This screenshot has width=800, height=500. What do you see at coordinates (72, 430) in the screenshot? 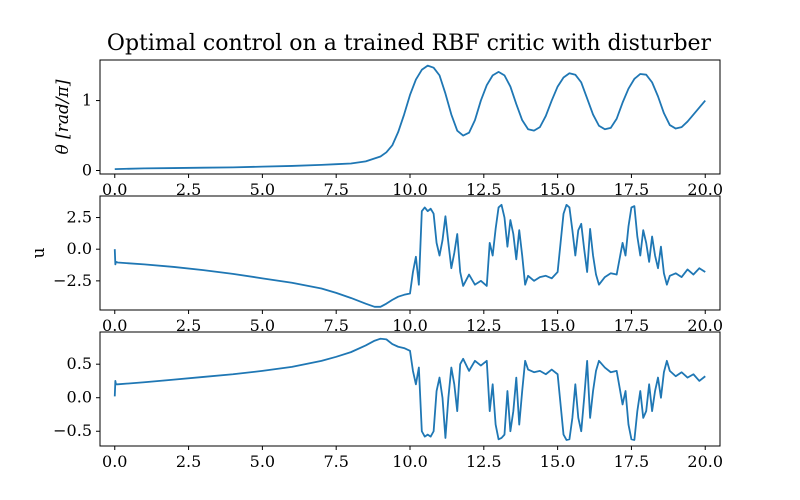
I see `y-tick-label: −0.5` at bounding box center [72, 430].